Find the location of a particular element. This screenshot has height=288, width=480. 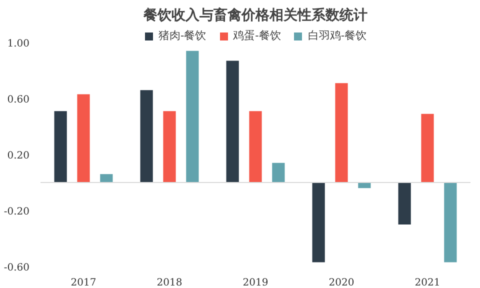

y-tick-label: 1.00 is located at coordinates (18, 44).